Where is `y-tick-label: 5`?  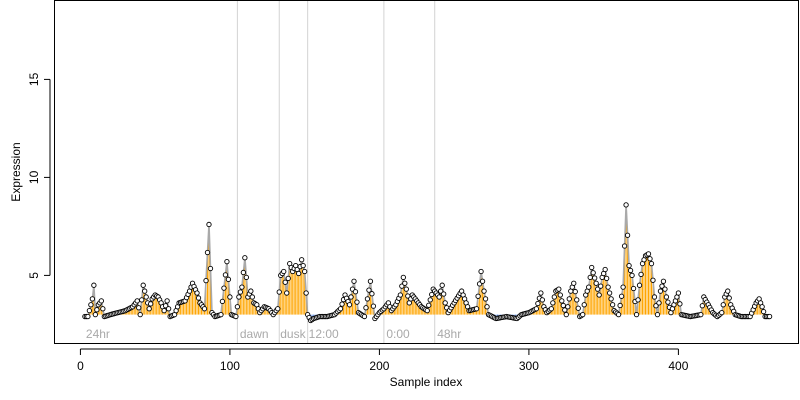 y-tick-label: 5 is located at coordinates (34, 275).